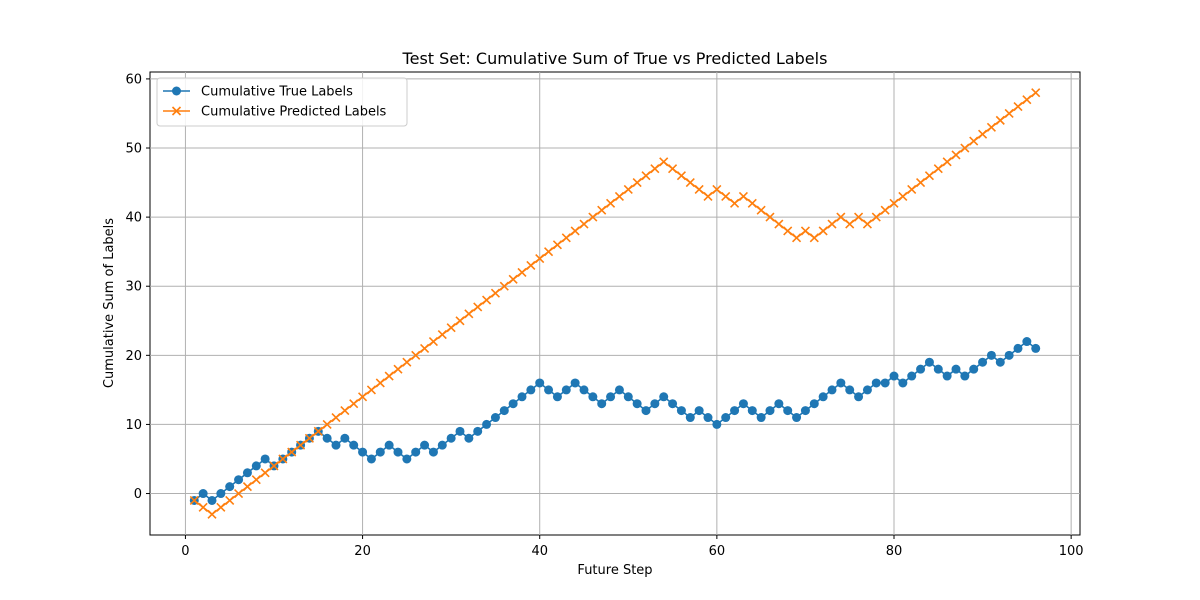 The image size is (1200, 600). What do you see at coordinates (185, 551) in the screenshot?
I see `x-tick-label: 0` at bounding box center [185, 551].